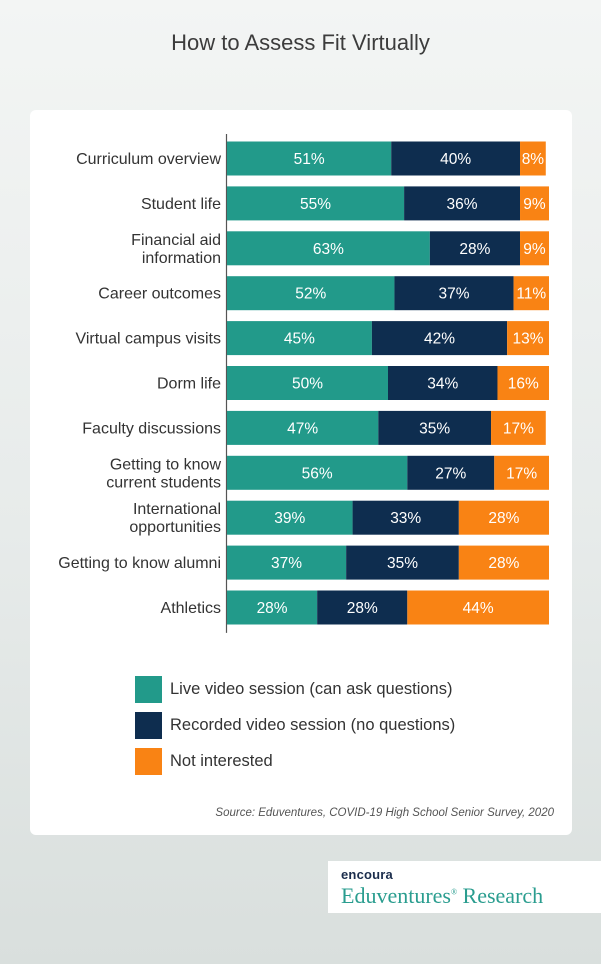  I want to click on category-label-virtual-campus-visits: Virtual campus visits, so click(148, 339).